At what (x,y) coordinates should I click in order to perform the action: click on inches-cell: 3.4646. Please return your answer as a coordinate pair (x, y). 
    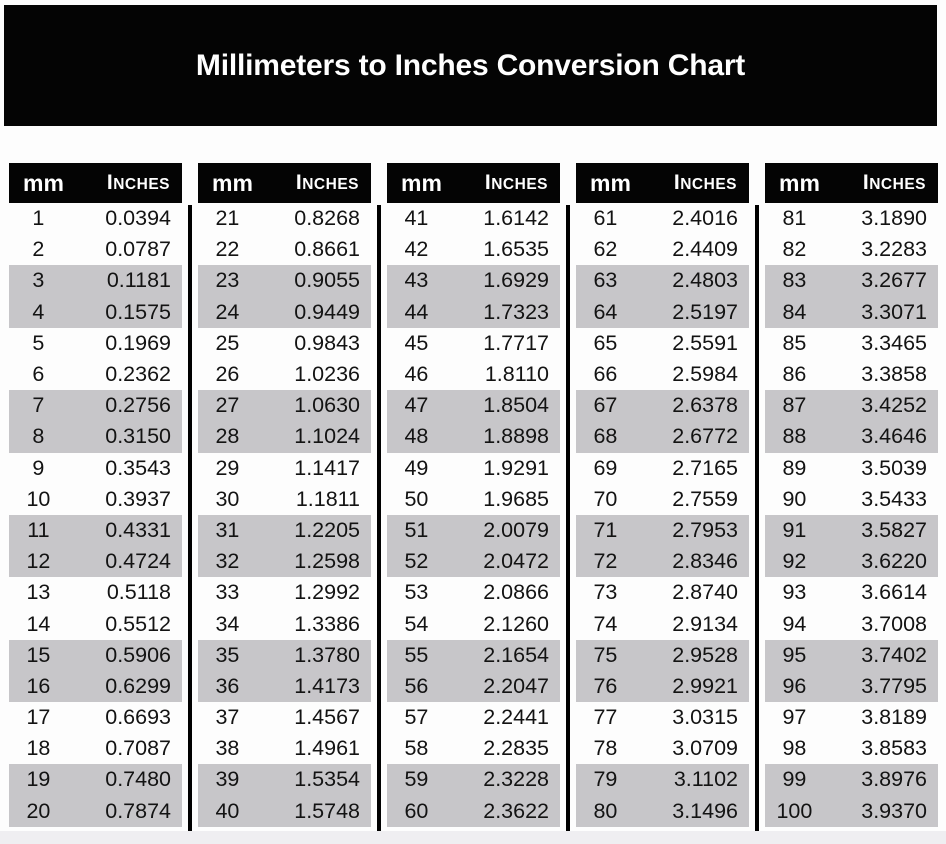
    Looking at the image, I should click on (894, 436).